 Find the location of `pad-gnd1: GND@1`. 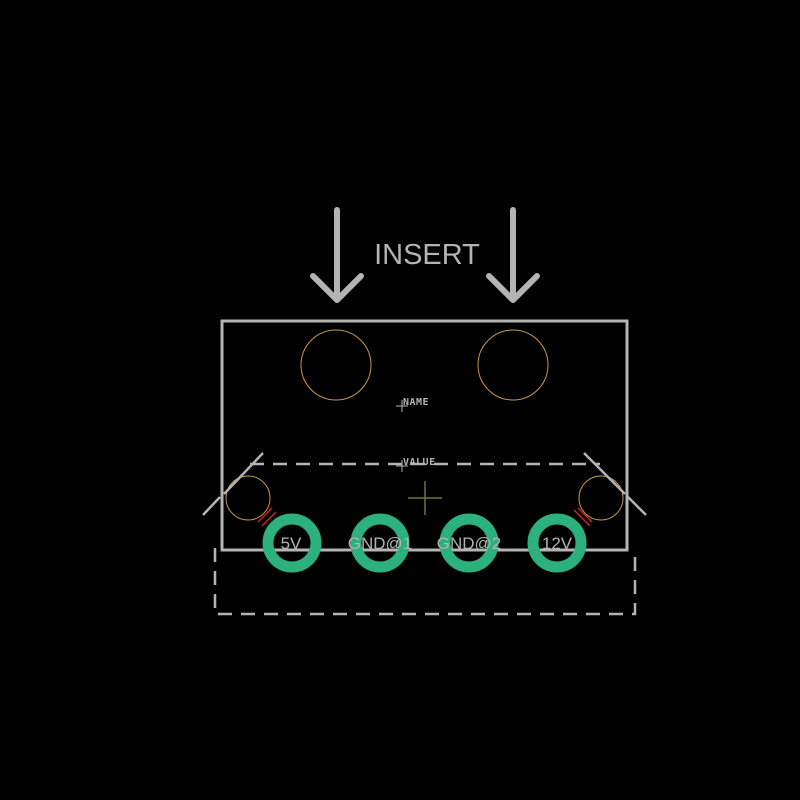

pad-gnd1: GND@1 is located at coordinates (380, 543).